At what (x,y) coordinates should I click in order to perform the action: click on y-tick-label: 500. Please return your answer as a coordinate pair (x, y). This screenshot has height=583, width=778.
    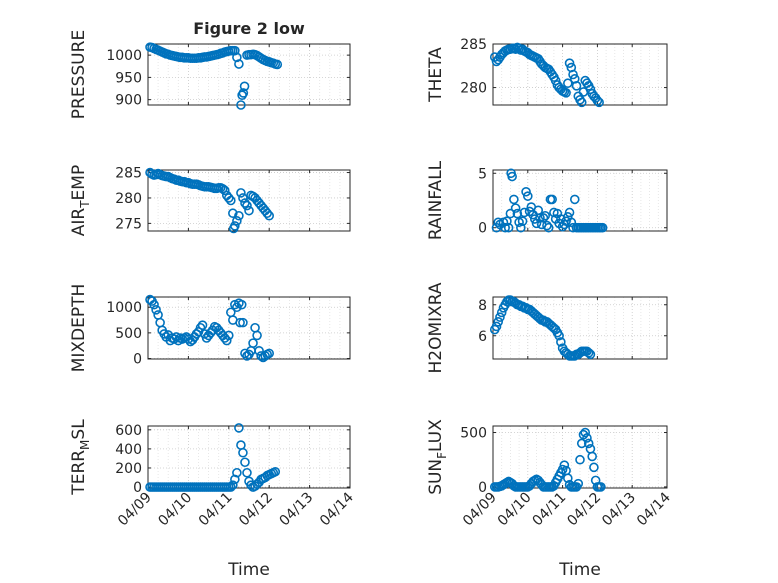
    Looking at the image, I should click on (473, 434).